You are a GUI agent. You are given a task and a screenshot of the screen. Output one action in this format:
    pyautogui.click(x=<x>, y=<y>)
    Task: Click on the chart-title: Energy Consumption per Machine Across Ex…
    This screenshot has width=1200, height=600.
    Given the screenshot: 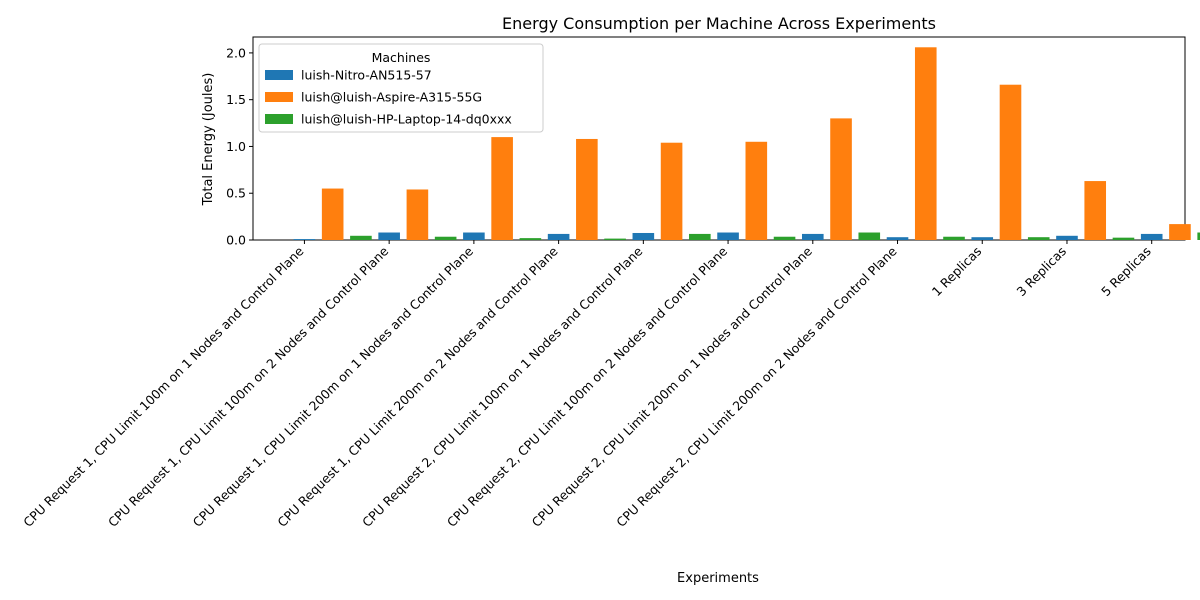 What is the action you would take?
    pyautogui.click(x=719, y=23)
    